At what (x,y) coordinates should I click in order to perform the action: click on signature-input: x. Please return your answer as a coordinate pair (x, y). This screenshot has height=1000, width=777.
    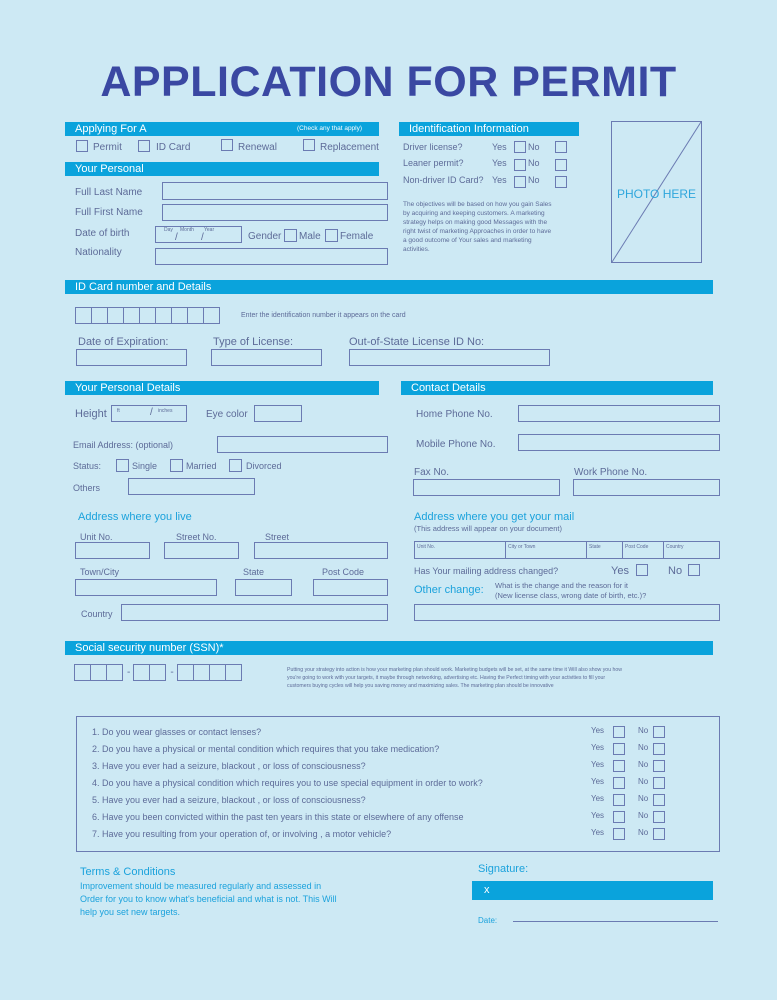
    Looking at the image, I should click on (592, 890).